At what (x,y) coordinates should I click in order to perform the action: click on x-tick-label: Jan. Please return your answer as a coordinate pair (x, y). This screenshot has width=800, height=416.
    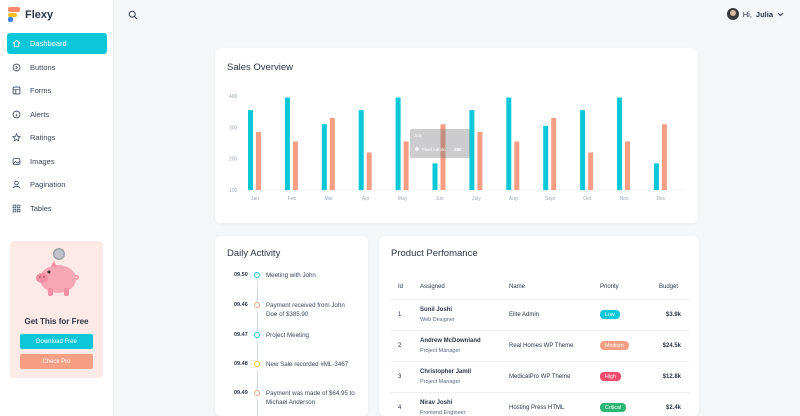
    Looking at the image, I should click on (255, 199).